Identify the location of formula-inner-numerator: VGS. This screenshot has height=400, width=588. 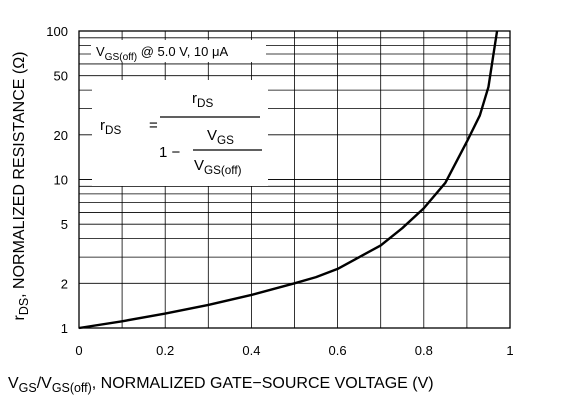
(220, 137).